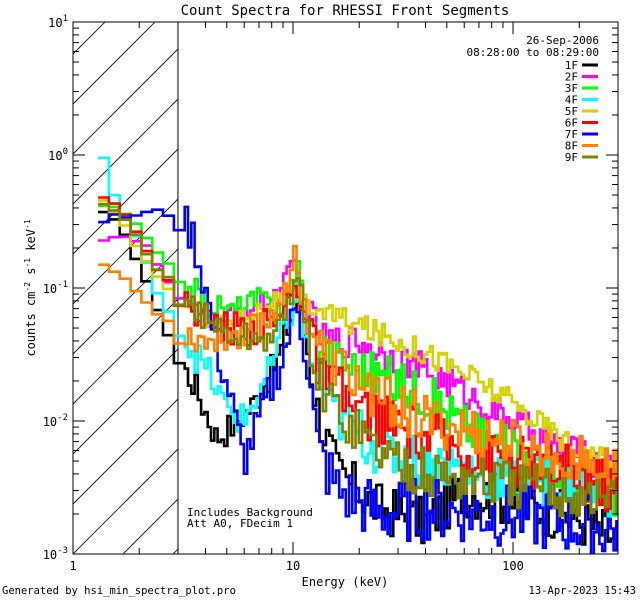 This screenshot has height=600, width=640. Describe the element at coordinates (571, 134) in the screenshot. I see `legend-label-7F: 7F` at that location.